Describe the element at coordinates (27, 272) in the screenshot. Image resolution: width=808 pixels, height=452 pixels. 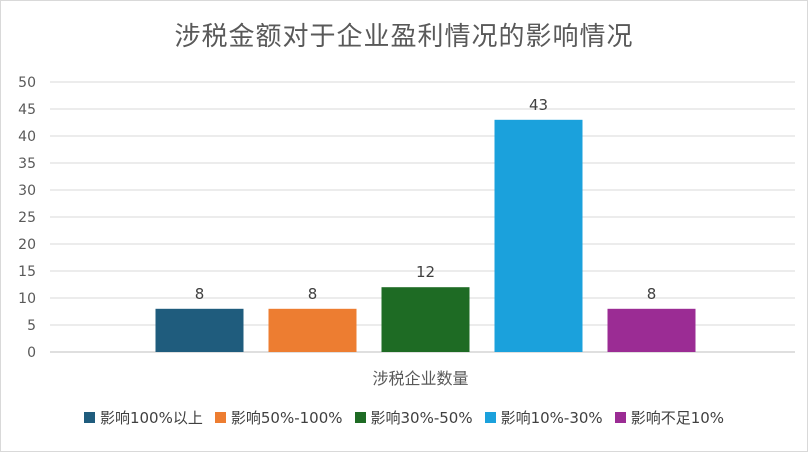
I see `y-tick-label: 15` at that location.